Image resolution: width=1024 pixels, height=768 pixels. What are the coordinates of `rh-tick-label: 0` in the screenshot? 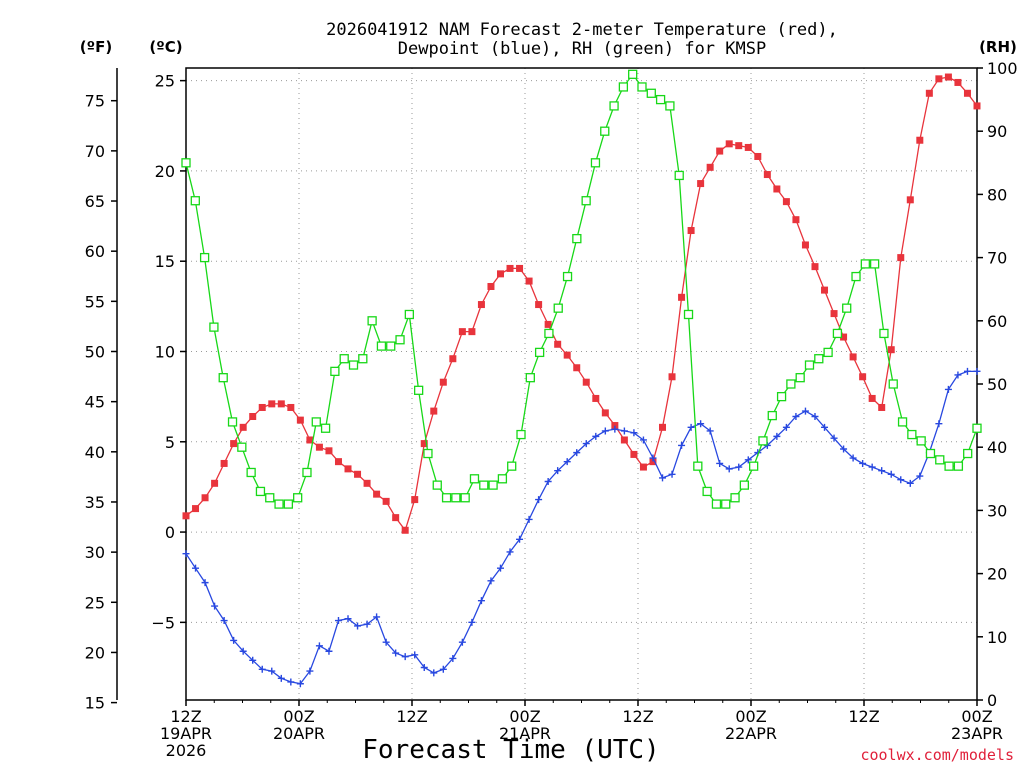 It's located at (992, 700).